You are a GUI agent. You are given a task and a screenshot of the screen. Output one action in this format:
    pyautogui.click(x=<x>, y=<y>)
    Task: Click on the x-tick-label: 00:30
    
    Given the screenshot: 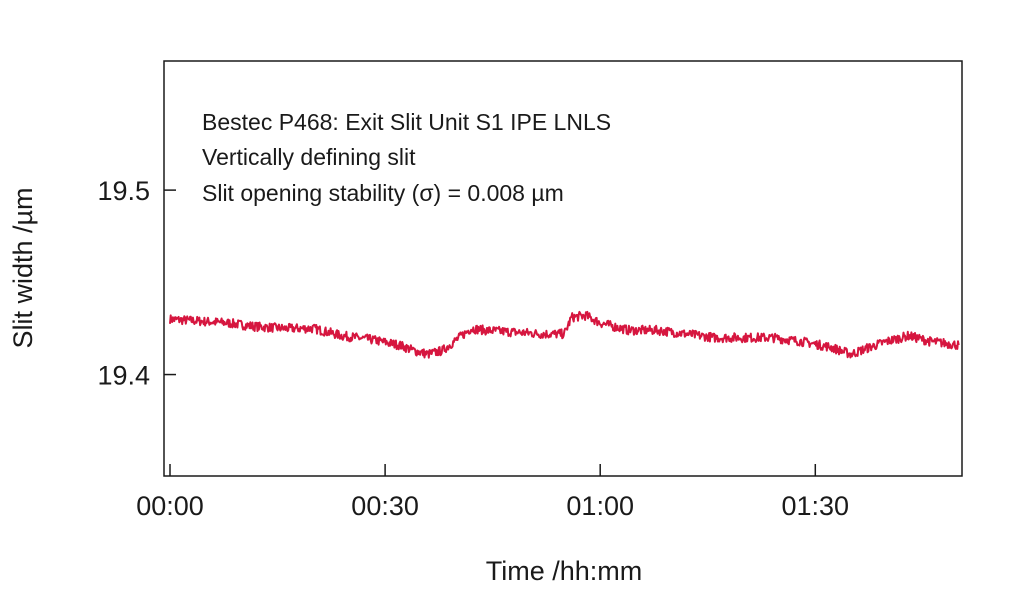 What is the action you would take?
    pyautogui.click(x=385, y=506)
    